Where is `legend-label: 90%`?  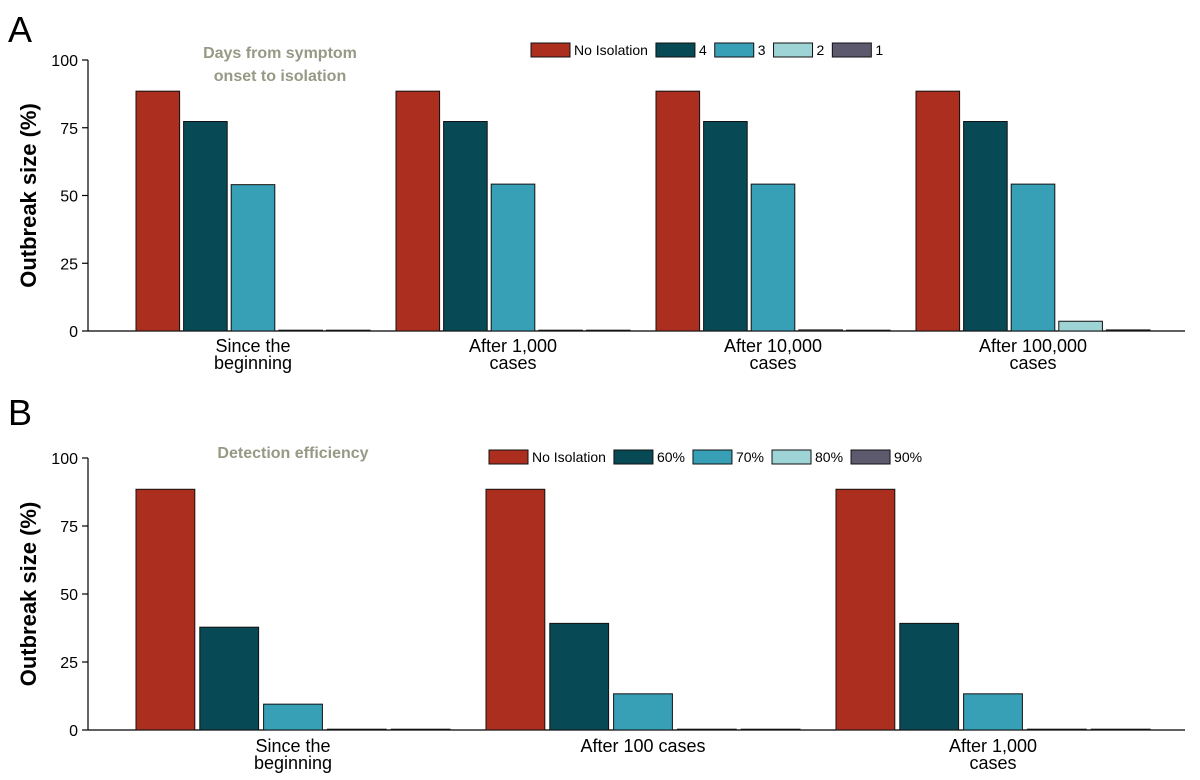
legend-label: 90% is located at coordinates (908, 457).